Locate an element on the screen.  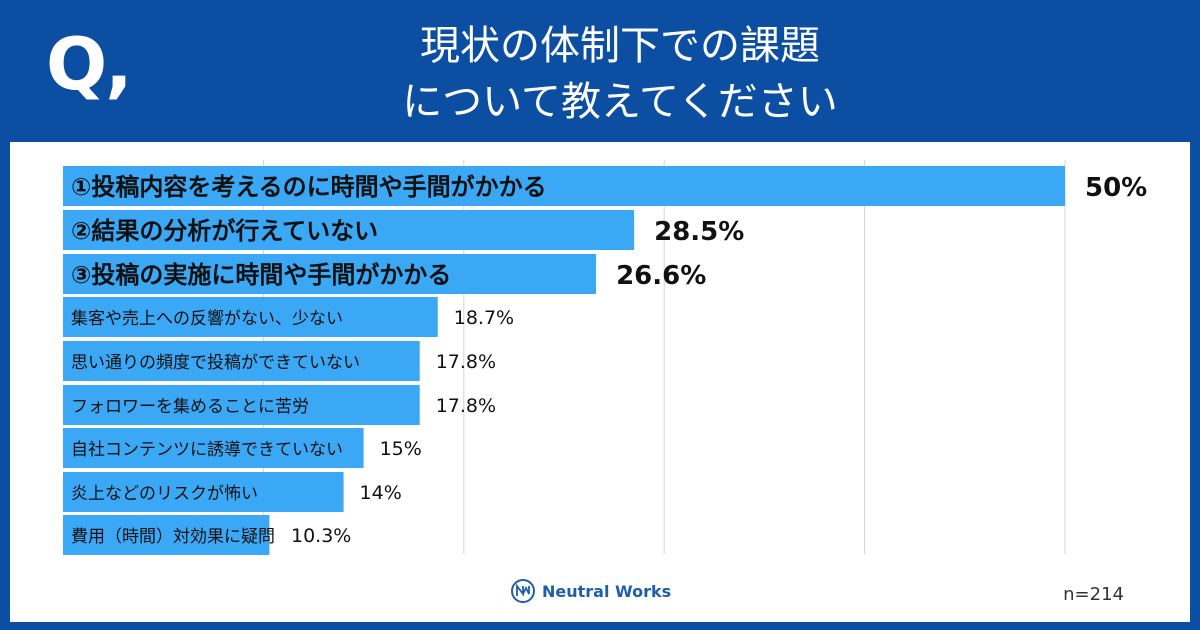
value-label-1: 50% is located at coordinates (1116, 188).